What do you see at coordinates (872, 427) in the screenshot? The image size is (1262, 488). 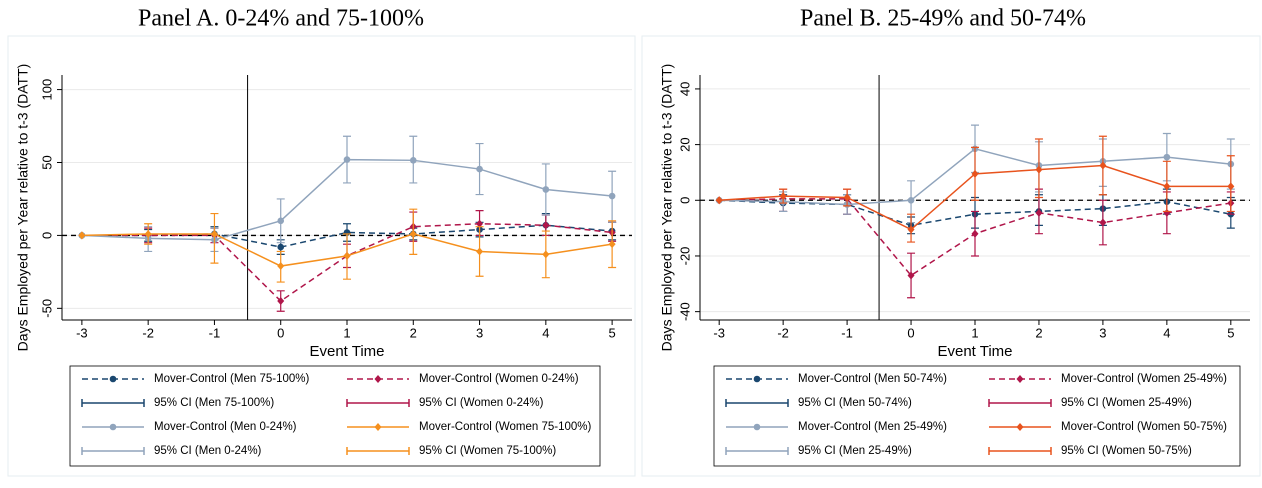 I see `legend-label: Mover-Control (Men 25-49%)` at bounding box center [872, 427].